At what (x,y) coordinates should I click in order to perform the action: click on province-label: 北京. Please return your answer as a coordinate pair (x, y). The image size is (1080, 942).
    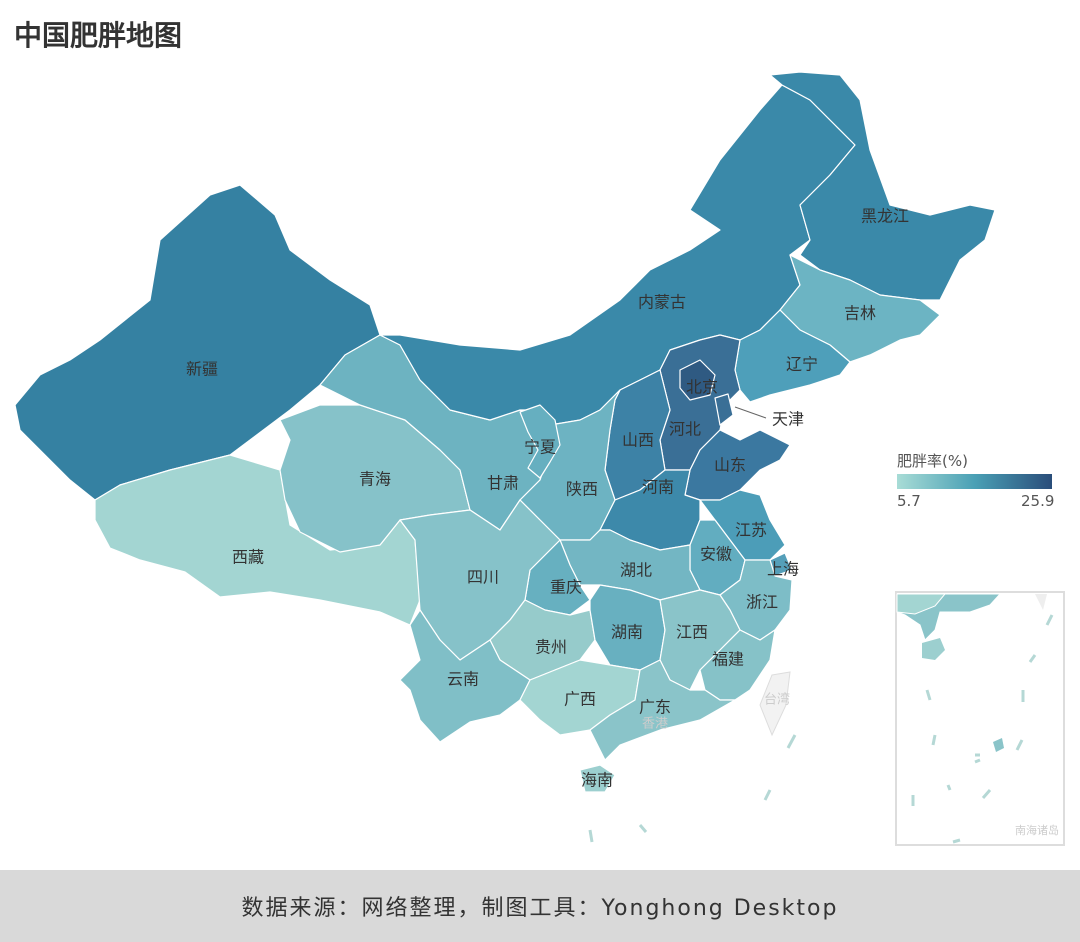
    Looking at the image, I should click on (702, 387).